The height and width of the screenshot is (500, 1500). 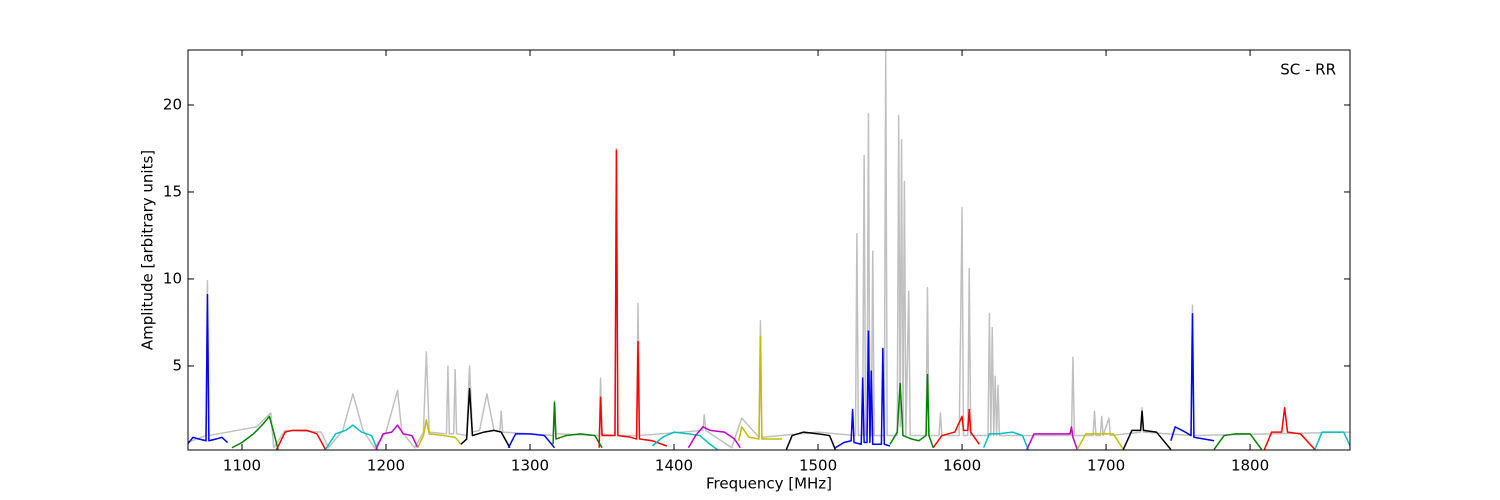 What do you see at coordinates (1308, 70) in the screenshot?
I see `annotation: SC - RR` at bounding box center [1308, 70].